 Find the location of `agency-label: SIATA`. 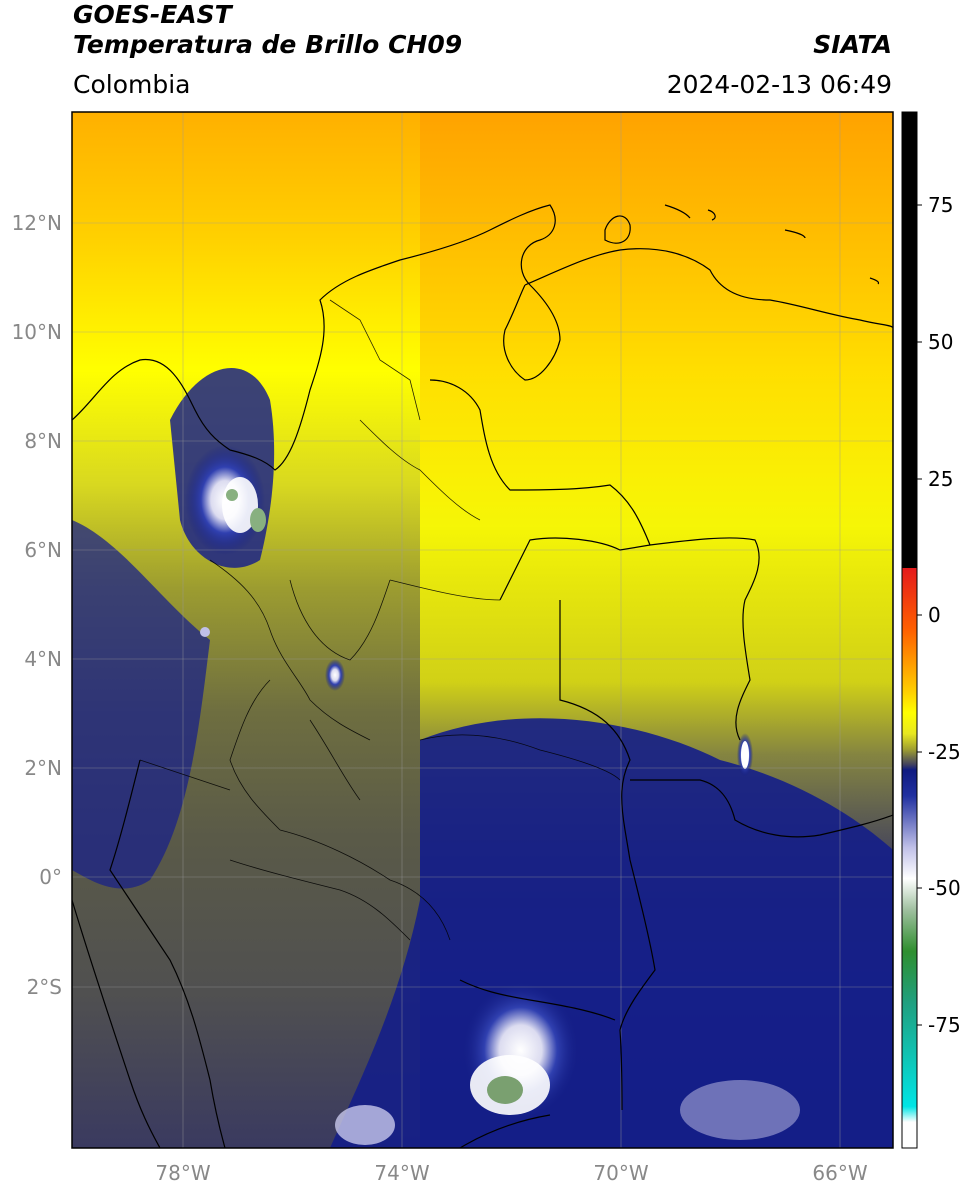

agency-label: SIATA is located at coordinates (852, 44).